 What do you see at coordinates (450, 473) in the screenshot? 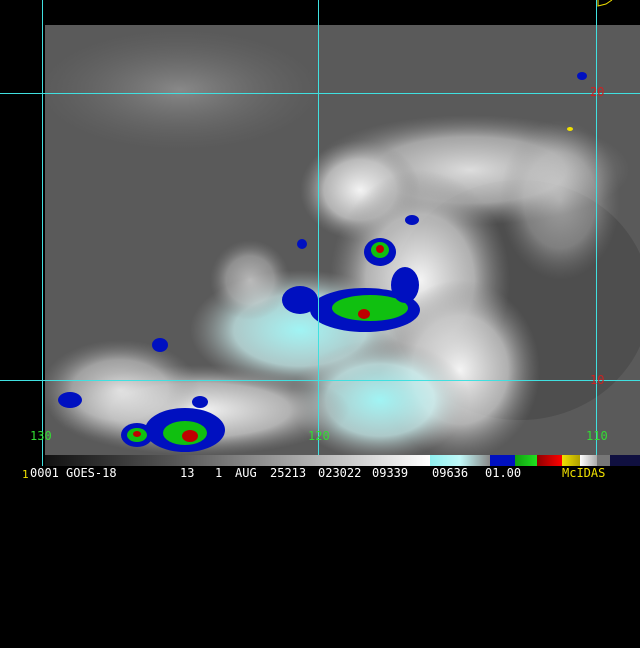
I see `element: 09636` at bounding box center [450, 473].